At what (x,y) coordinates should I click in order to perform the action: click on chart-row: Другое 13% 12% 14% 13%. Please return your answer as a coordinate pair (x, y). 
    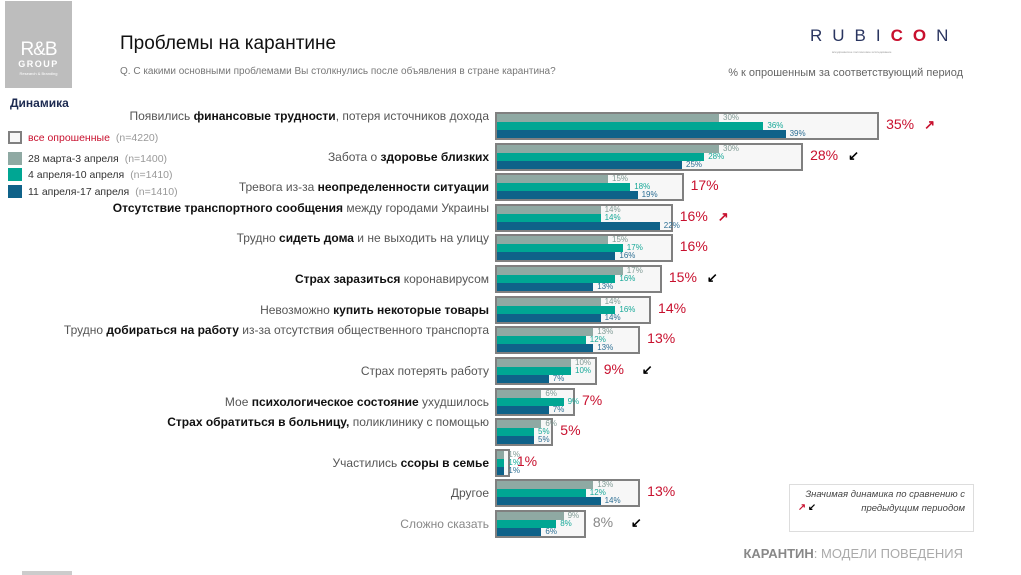
    Looking at the image, I should click on (510, 493).